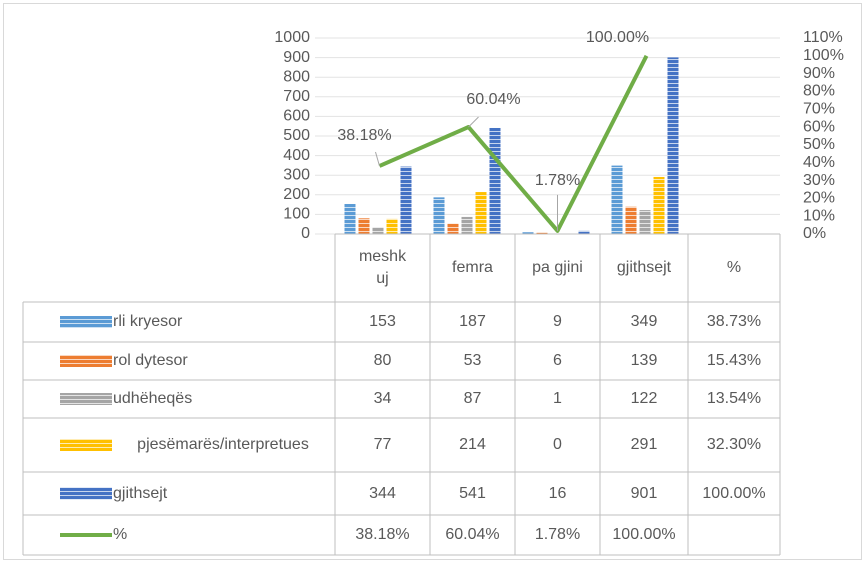 The image size is (866, 564). I want to click on data-label: 100.00%, so click(617, 37).